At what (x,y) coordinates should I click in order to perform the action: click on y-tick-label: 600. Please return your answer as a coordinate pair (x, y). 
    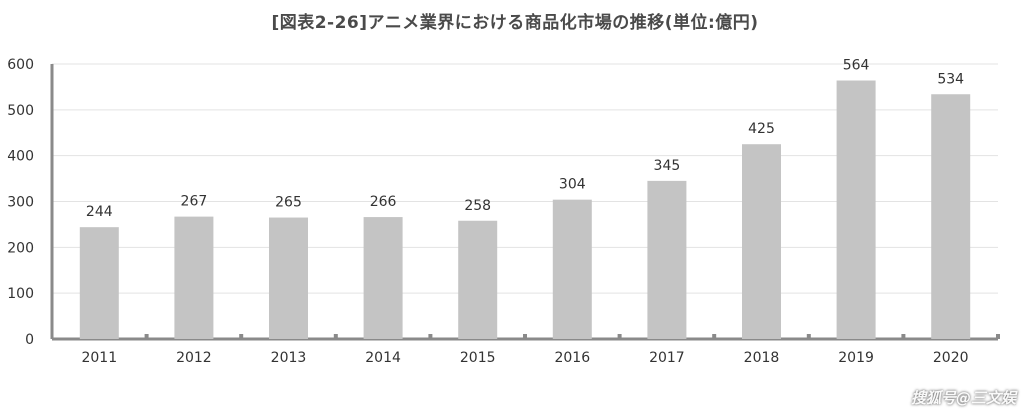
    Looking at the image, I should click on (20, 65).